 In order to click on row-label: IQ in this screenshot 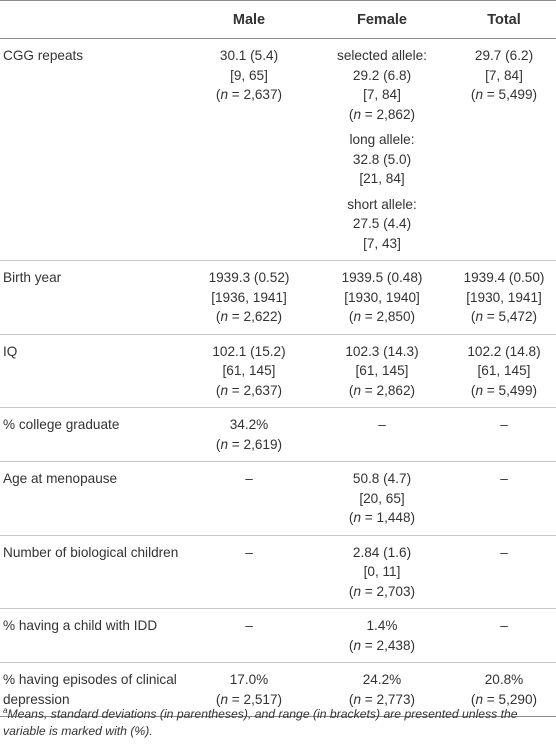, I will do `click(93, 371)`.